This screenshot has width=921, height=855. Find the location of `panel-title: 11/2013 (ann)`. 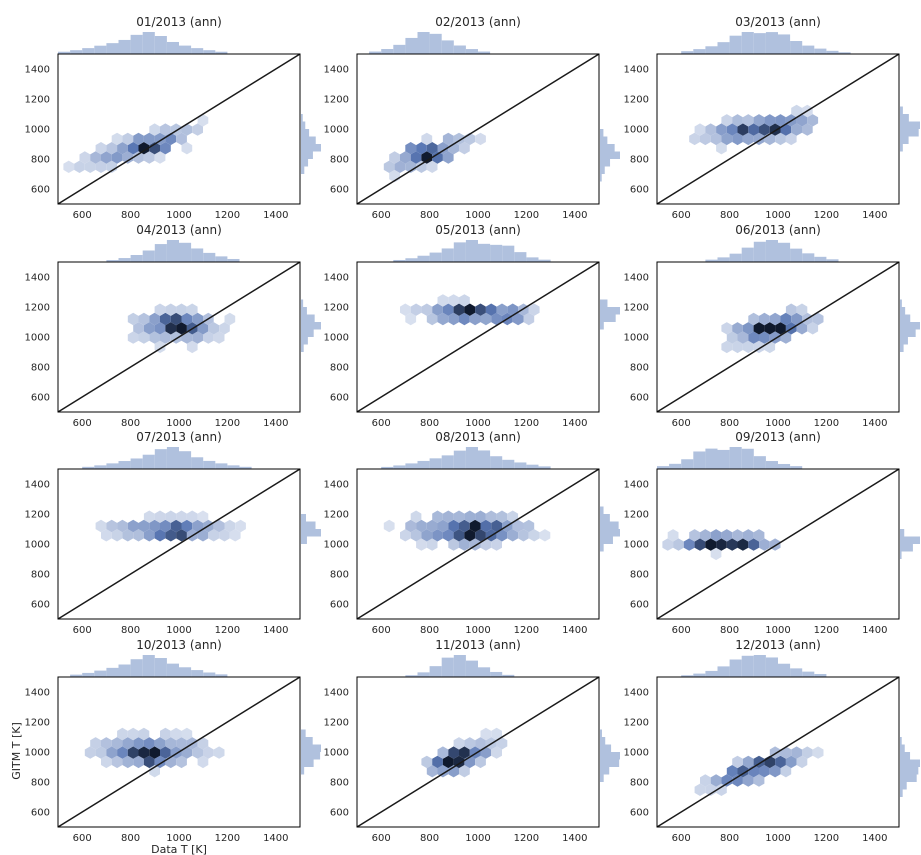

panel-title: 11/2013 (ann) is located at coordinates (478, 645).